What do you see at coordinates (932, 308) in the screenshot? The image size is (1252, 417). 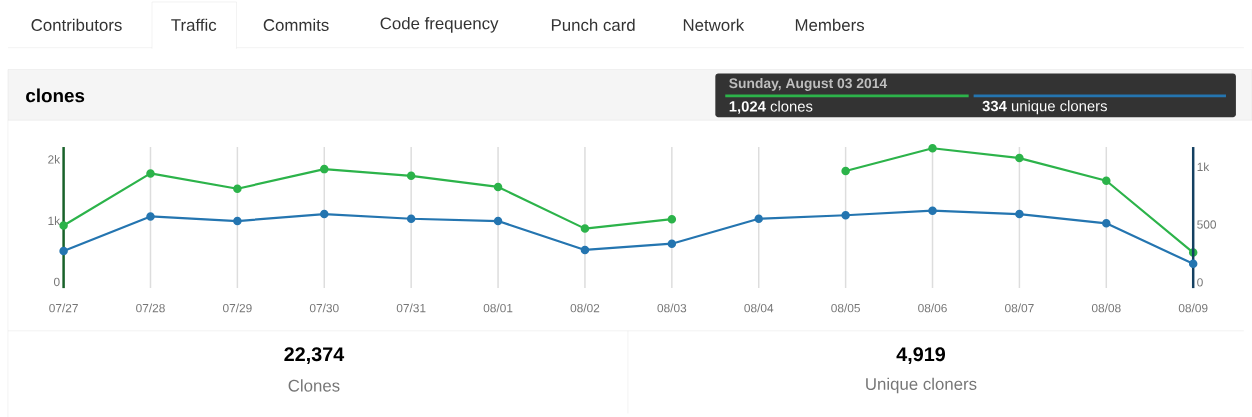 I see `x-tick-label: 08/06` at bounding box center [932, 308].